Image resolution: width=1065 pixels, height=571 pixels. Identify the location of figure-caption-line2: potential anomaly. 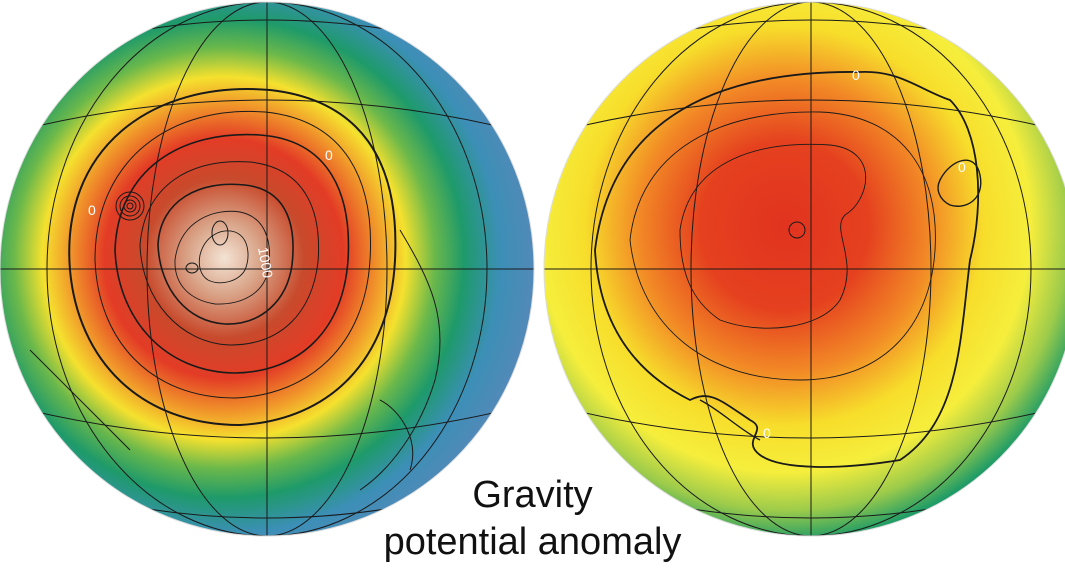
(532, 542).